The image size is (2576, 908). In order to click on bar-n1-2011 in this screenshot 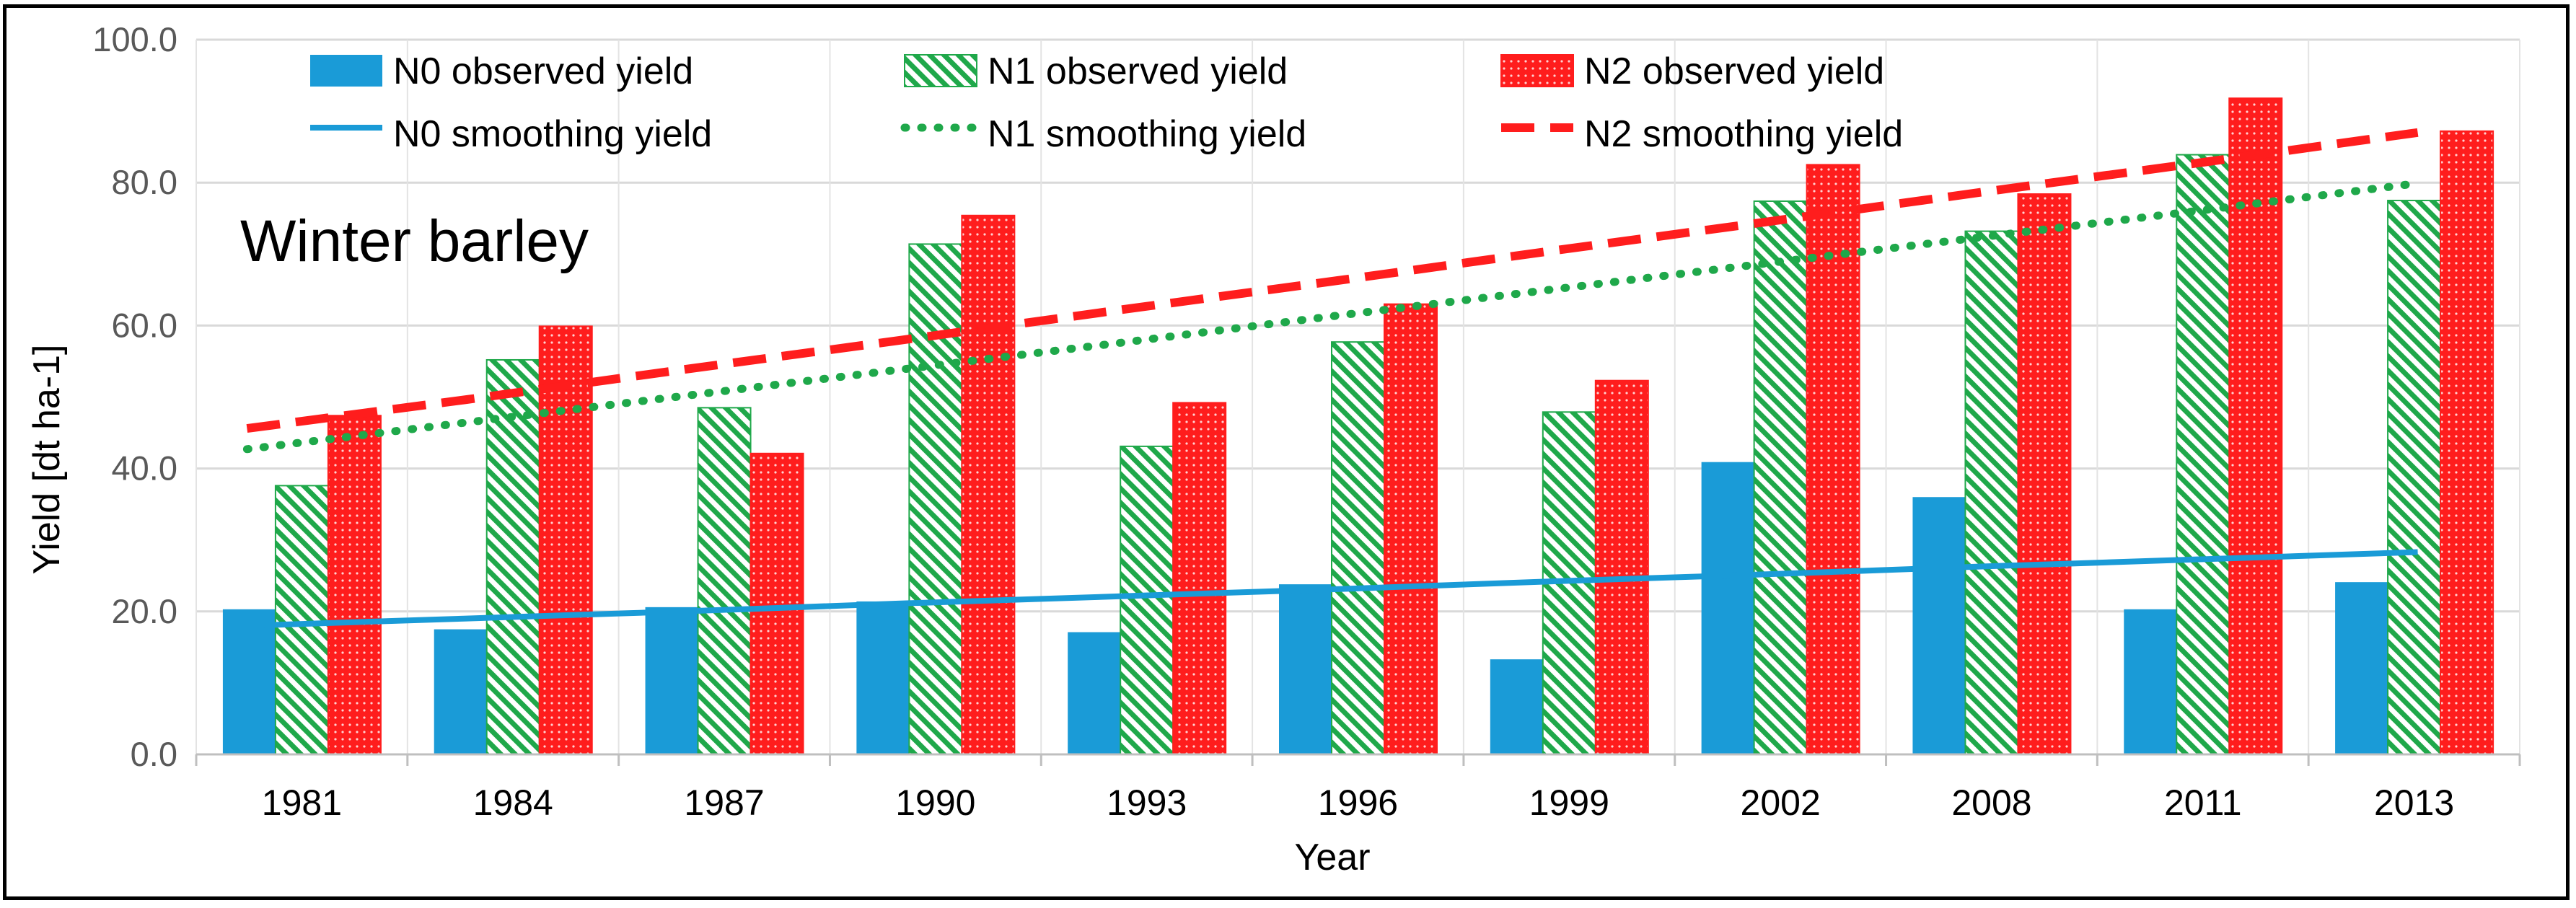, I will do `click(2203, 454)`.